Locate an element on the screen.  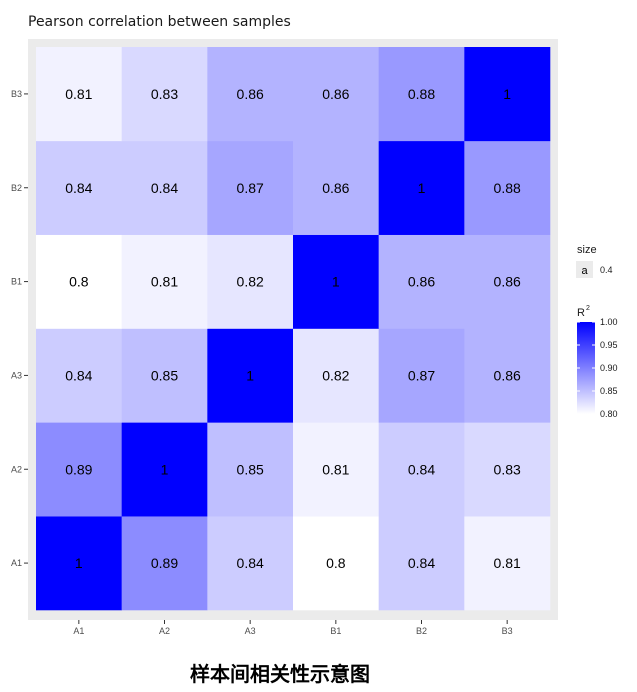
cell-label-A2-A2: 1 is located at coordinates (165, 469).